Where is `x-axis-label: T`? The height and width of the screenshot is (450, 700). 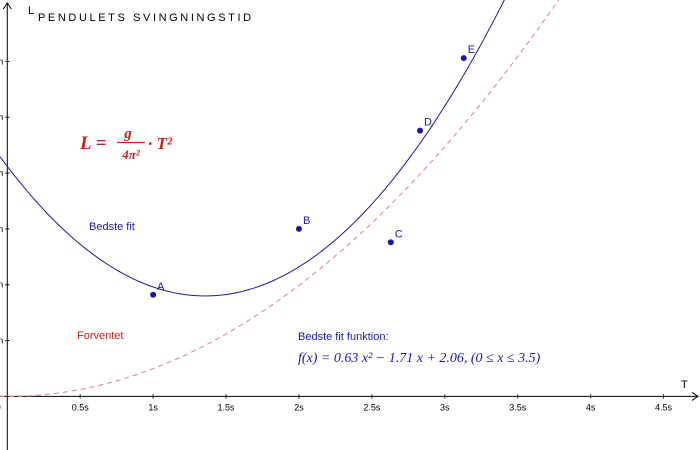
x-axis-label: T is located at coordinates (684, 385).